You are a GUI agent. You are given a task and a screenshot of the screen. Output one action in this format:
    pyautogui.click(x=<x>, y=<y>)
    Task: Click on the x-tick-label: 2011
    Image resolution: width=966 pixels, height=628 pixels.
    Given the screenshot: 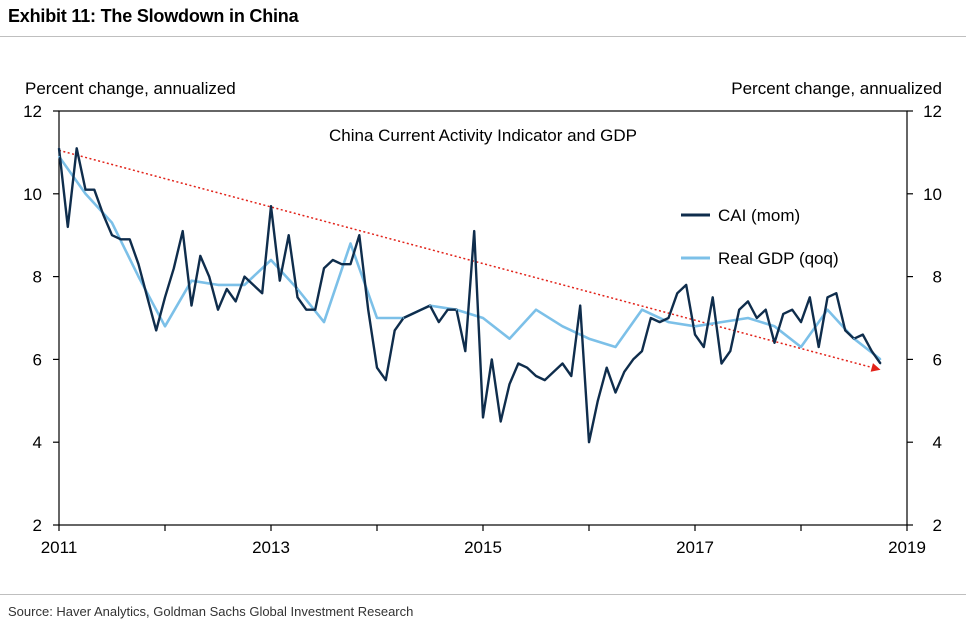 What is the action you would take?
    pyautogui.click(x=59, y=547)
    